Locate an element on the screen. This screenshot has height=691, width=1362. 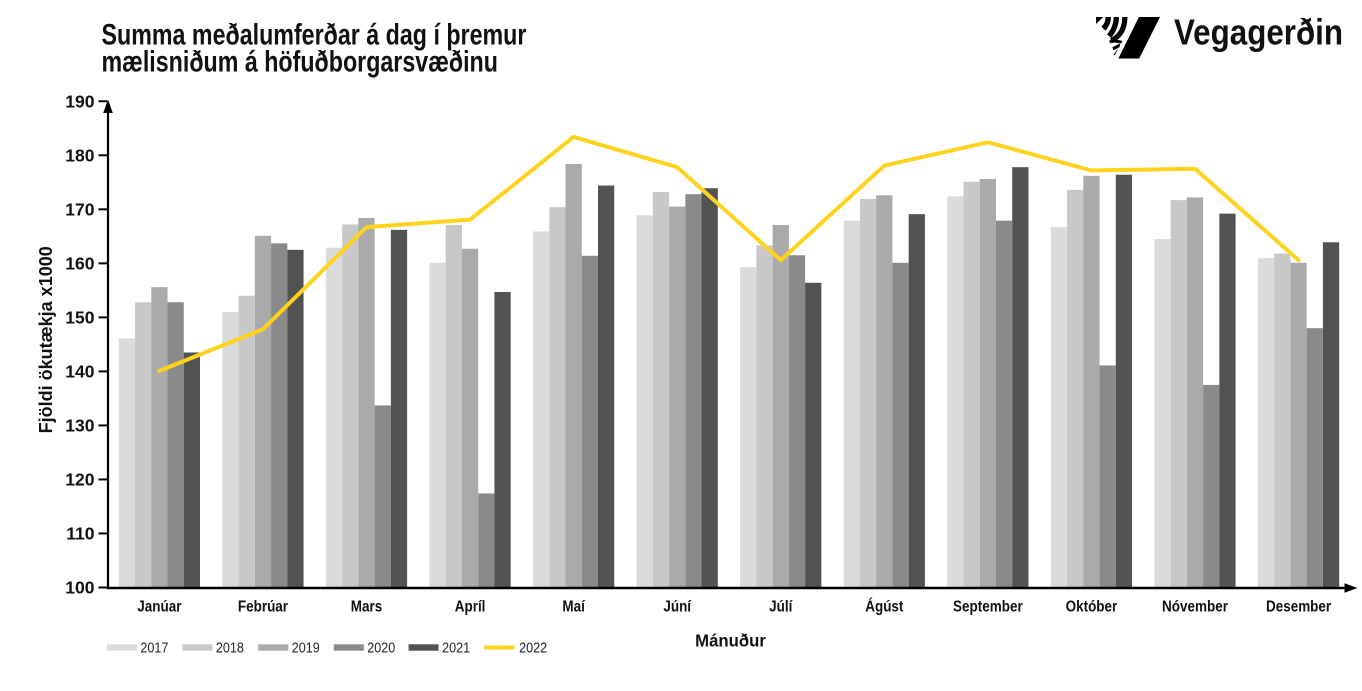
svg-text: 2021 is located at coordinates (456, 647).